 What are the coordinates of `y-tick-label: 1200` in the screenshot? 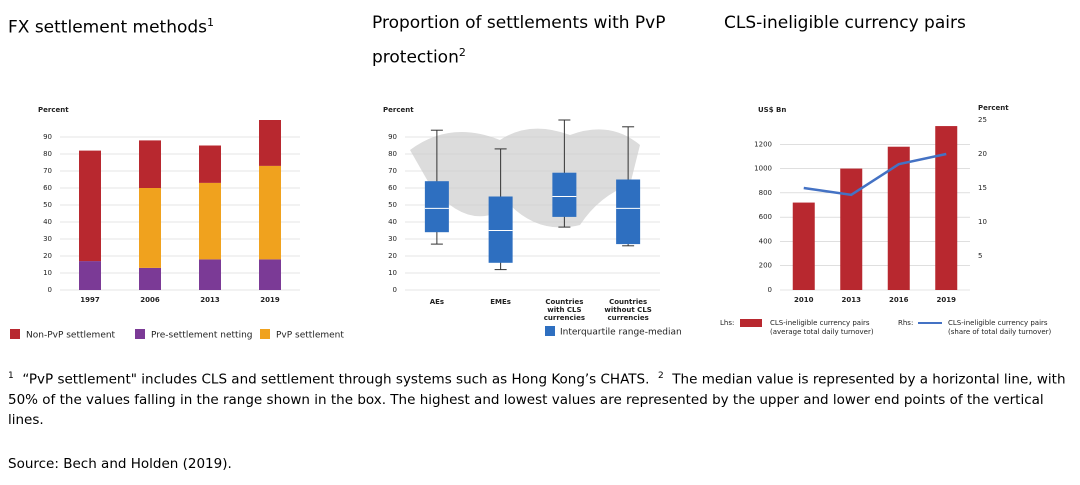 It's located at (763, 144).